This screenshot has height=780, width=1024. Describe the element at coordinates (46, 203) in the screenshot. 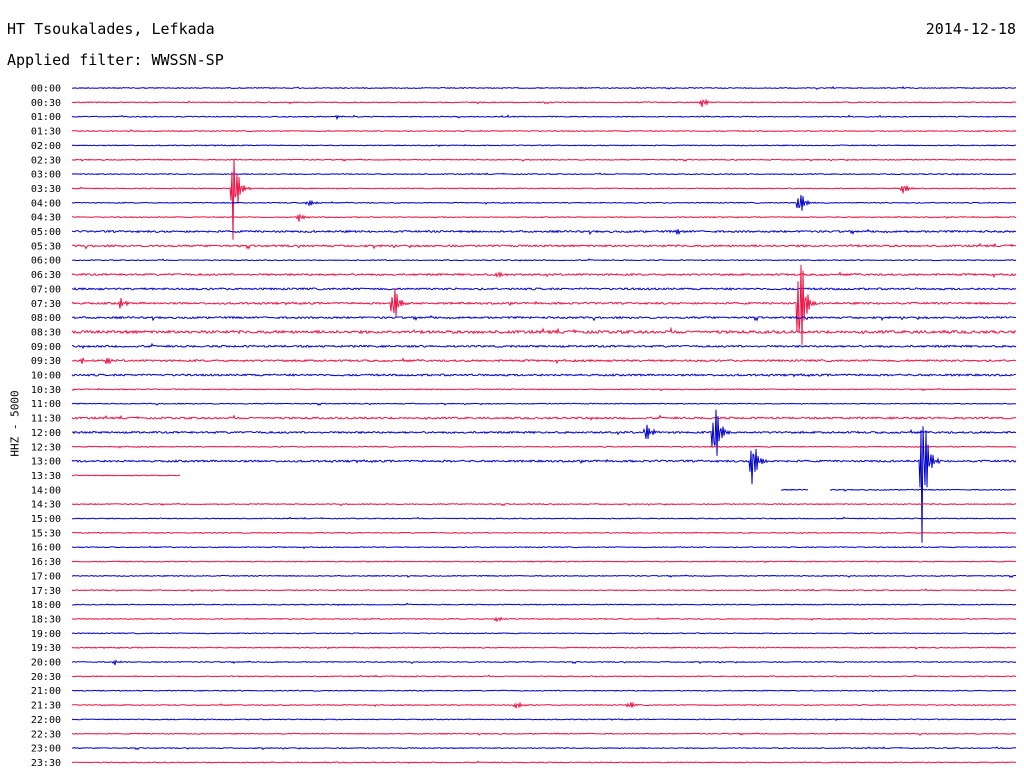

I see `time-tick-label: 04:00` at that location.